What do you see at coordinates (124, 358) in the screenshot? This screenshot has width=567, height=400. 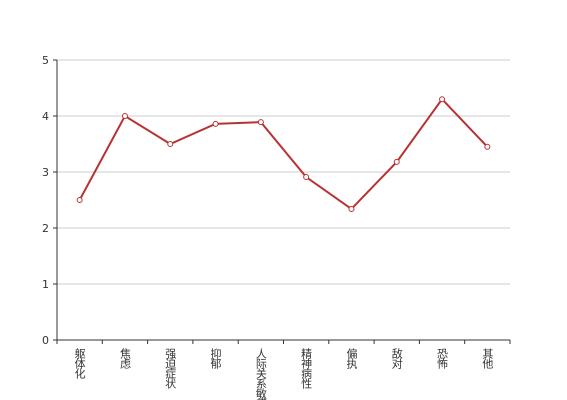 I see `x-tick-label: 焦虑` at bounding box center [124, 358].